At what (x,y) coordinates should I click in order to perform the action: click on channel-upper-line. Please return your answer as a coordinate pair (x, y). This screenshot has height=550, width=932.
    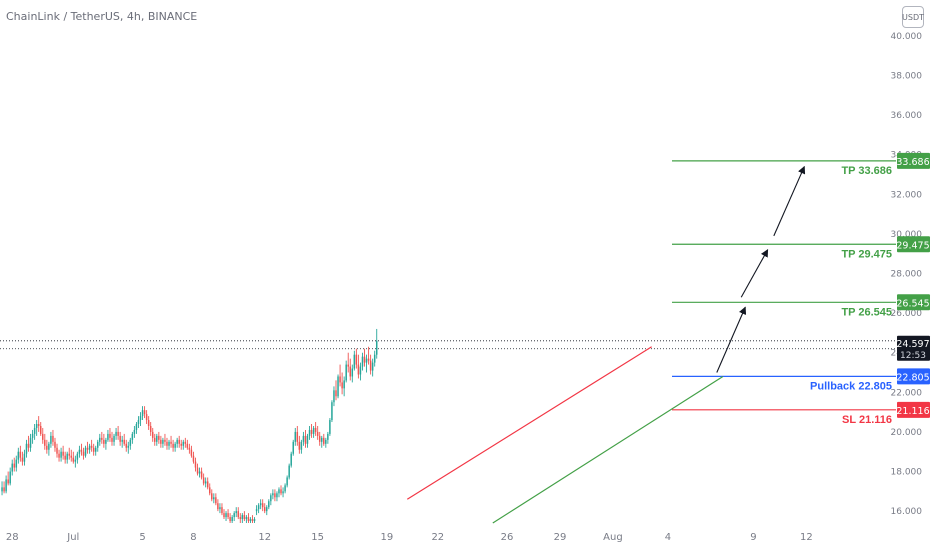
    Looking at the image, I should click on (529, 423).